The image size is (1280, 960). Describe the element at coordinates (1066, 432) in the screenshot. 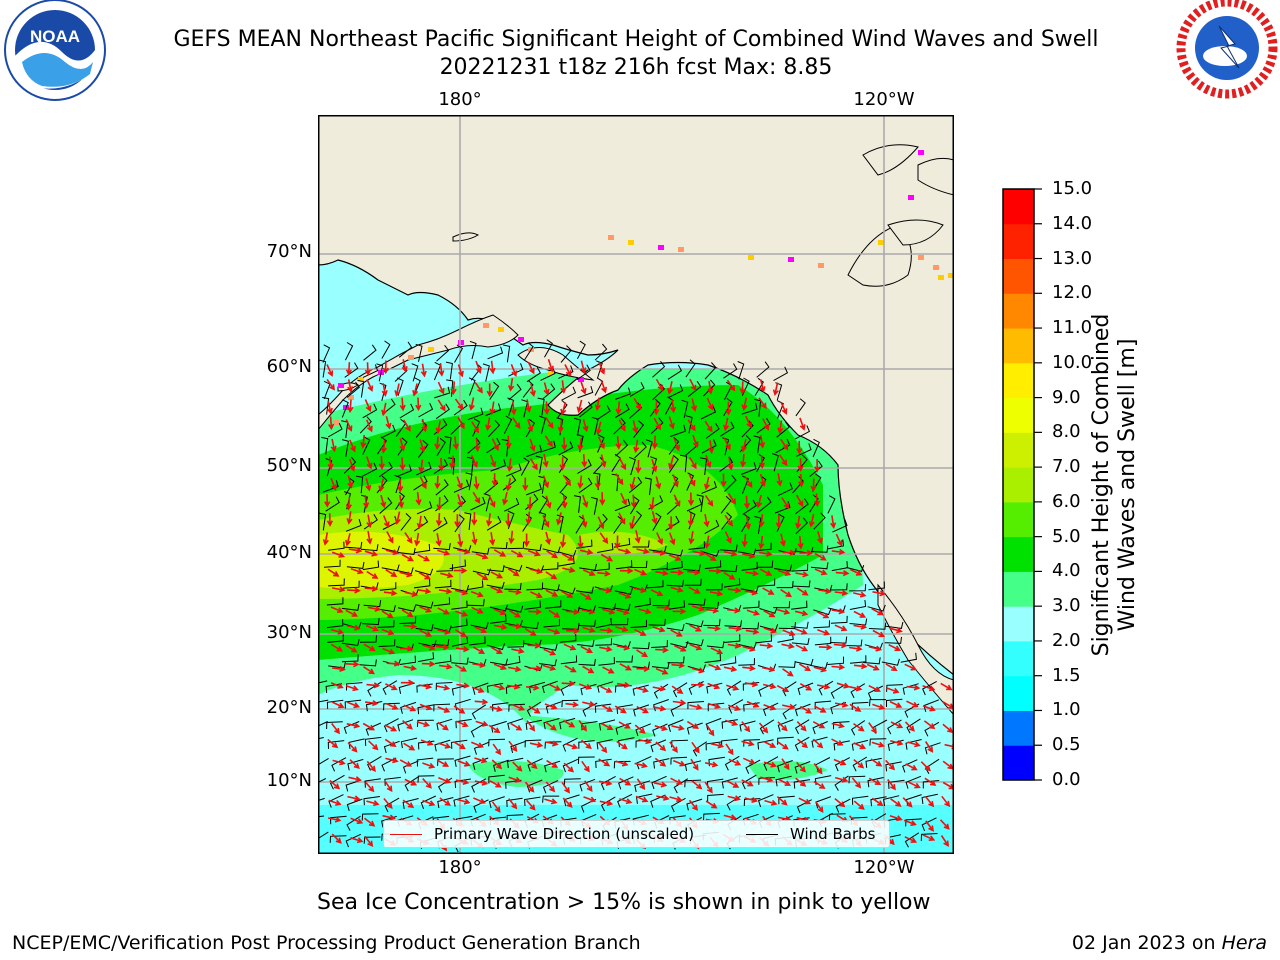

I see `colorbar-tick-label: 8.0` at that location.